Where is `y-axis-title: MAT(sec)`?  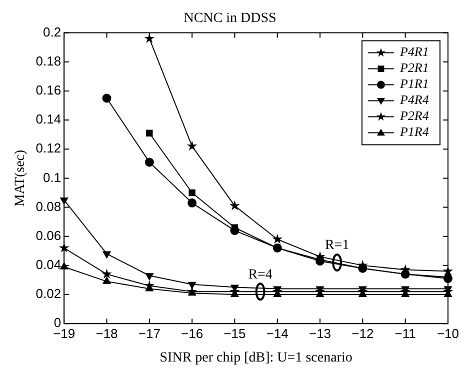 y-axis-title: MAT(sec) is located at coordinates (20, 178).